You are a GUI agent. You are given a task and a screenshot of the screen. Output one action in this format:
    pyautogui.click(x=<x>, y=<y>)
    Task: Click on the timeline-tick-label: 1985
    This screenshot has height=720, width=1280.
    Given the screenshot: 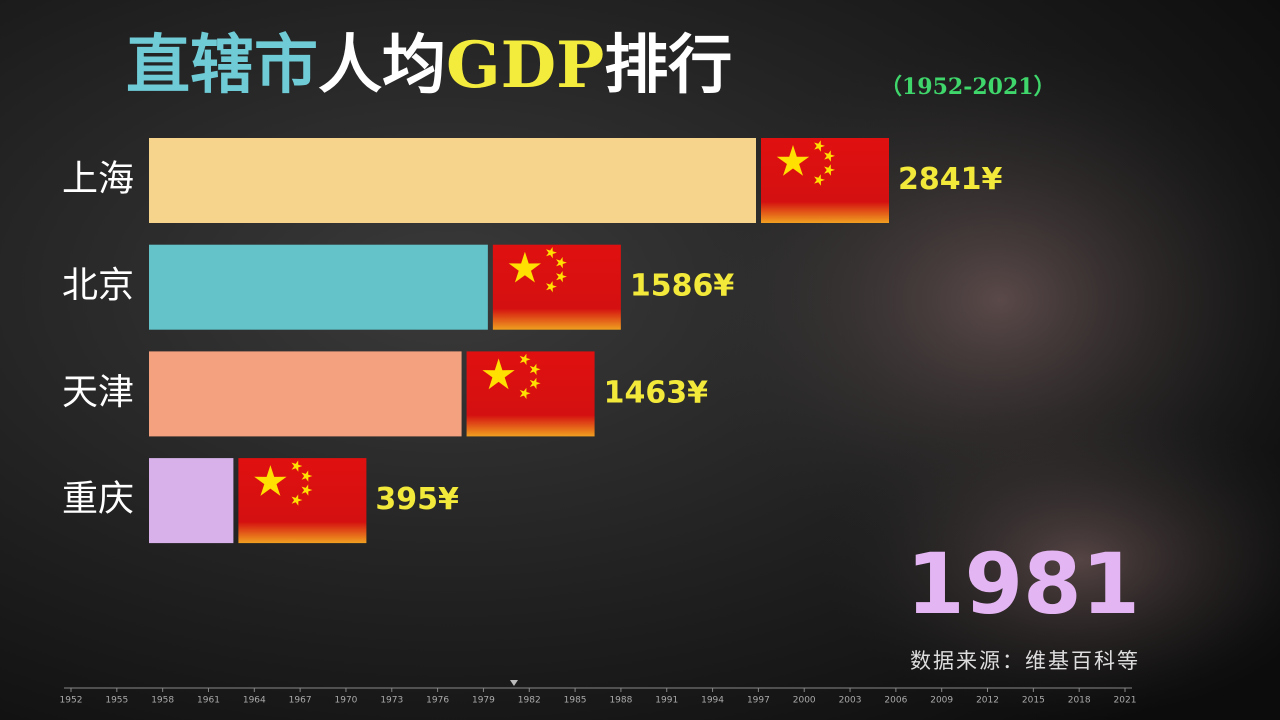 What is the action you would take?
    pyautogui.click(x=575, y=701)
    